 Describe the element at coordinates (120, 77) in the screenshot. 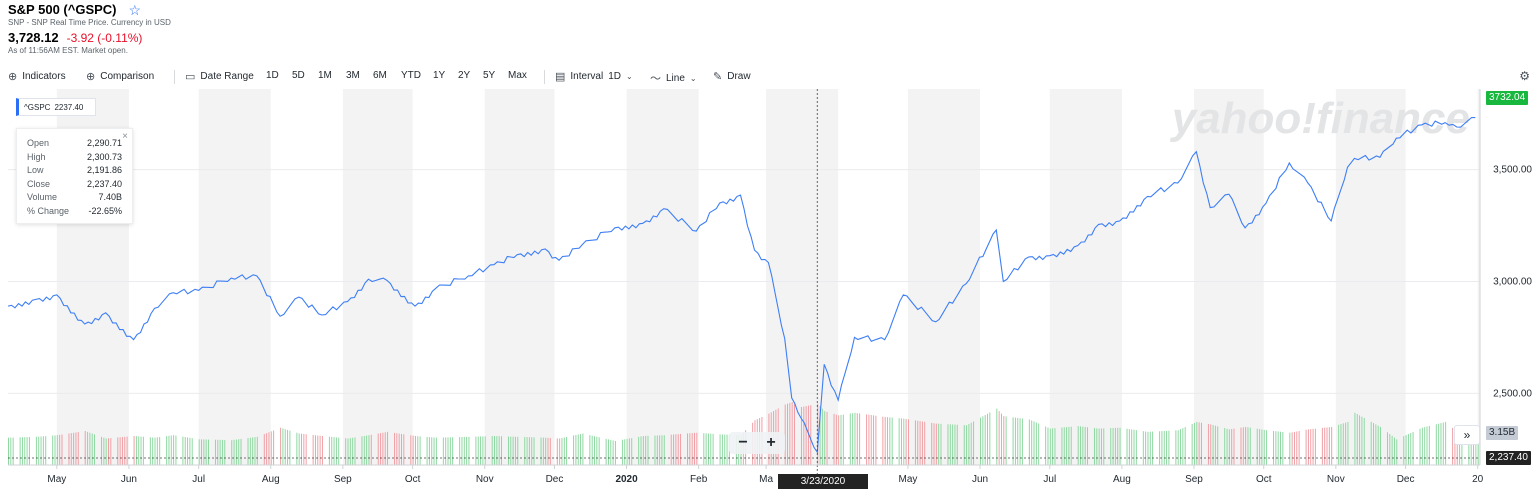

I see `comparison-button: ⊕ Comparison` at that location.